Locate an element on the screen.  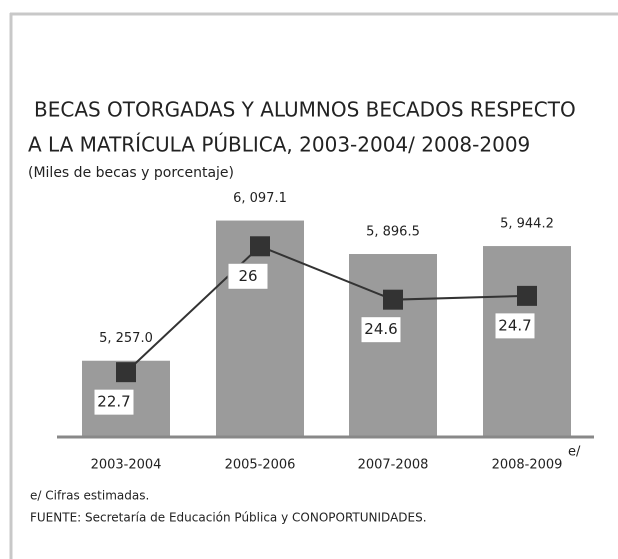
x-tick-label: 2003-2004 is located at coordinates (126, 465).